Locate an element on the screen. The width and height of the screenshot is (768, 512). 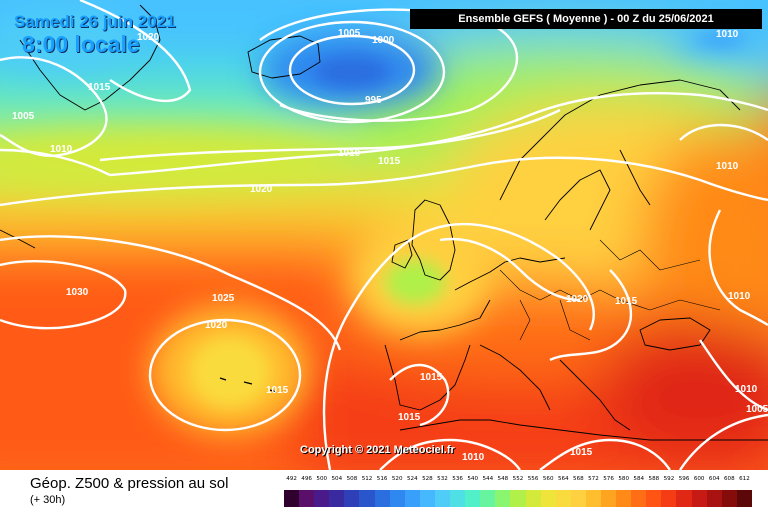
legend-label: 576 is located at coordinates (608, 479).